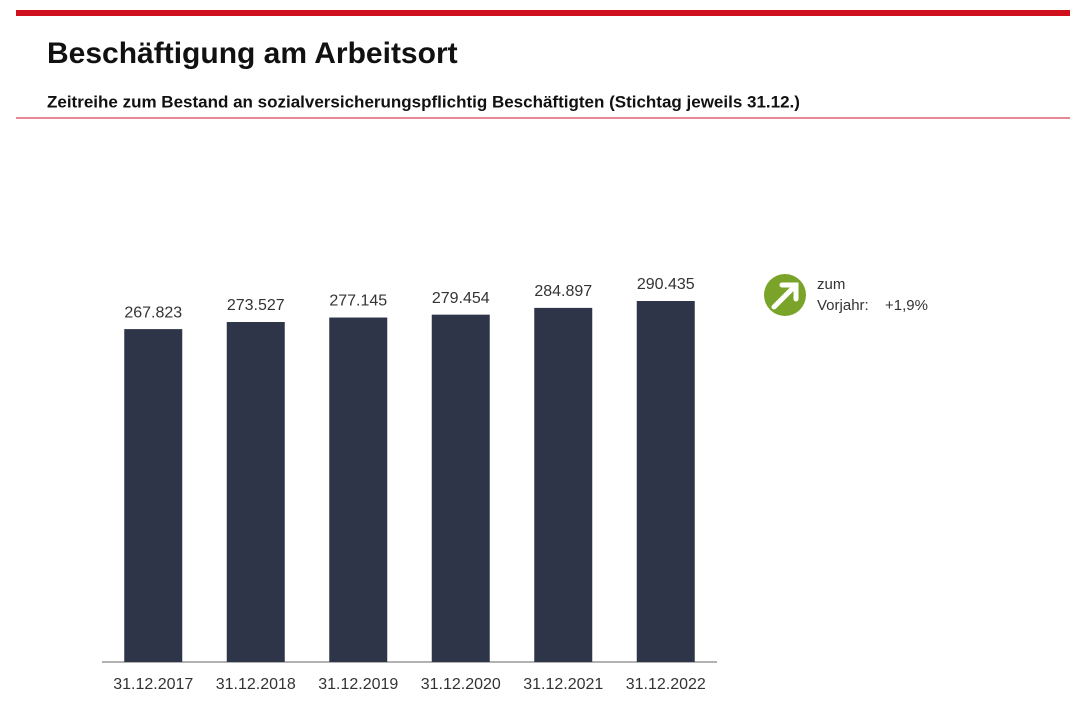 The image size is (1070, 708). What do you see at coordinates (358, 684) in the screenshot?
I see `x-tick-label: 31.12.2019` at bounding box center [358, 684].